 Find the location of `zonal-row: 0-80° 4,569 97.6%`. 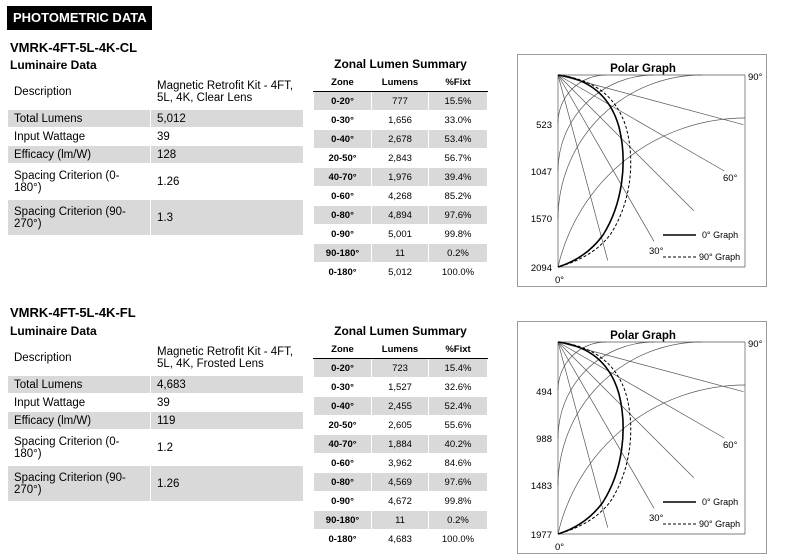

zonal-row: 0-80° 4,569 97.6% is located at coordinates (400, 482).